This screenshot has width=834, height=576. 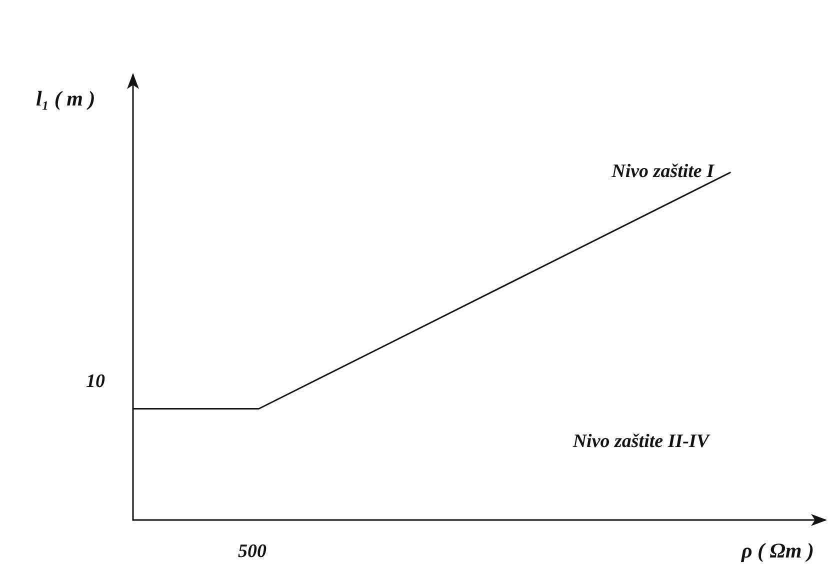 What do you see at coordinates (641, 441) in the screenshot?
I see `annotation: Nivo zaštite II-IV` at bounding box center [641, 441].